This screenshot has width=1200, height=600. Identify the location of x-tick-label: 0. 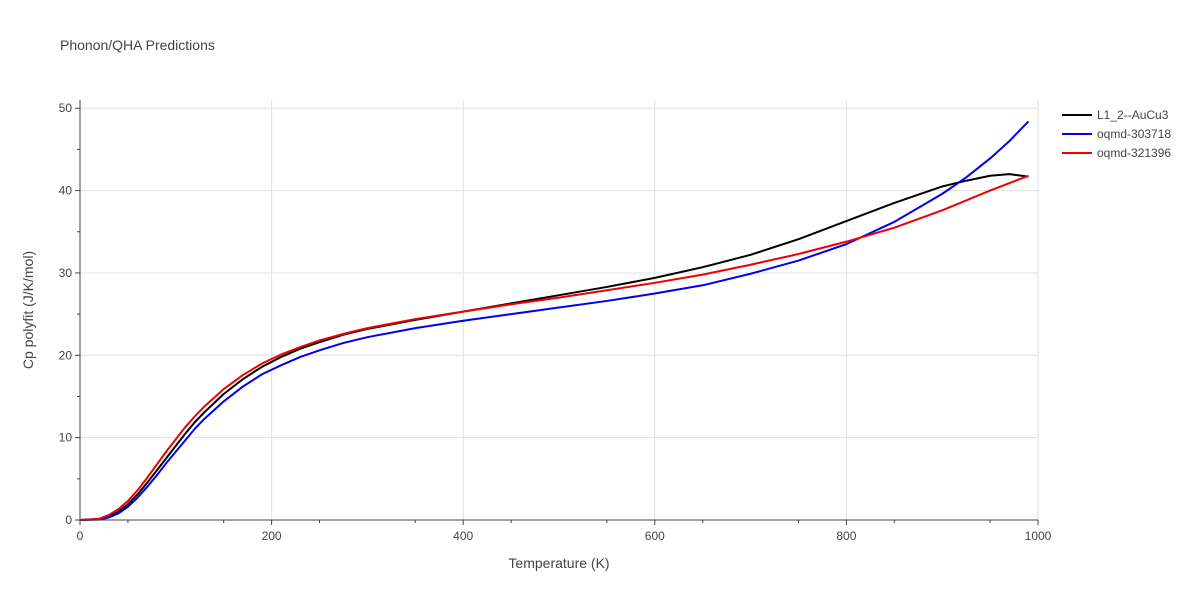
(80, 536).